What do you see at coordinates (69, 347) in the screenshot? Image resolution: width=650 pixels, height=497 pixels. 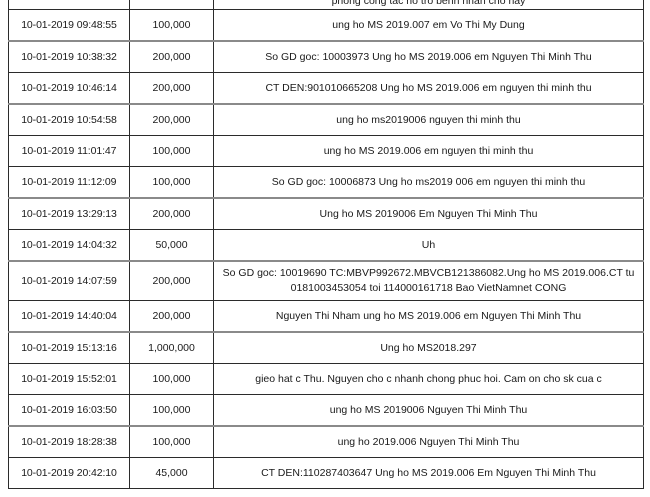 I see `cell-date: 10-01-2019 15:13:16` at bounding box center [69, 347].